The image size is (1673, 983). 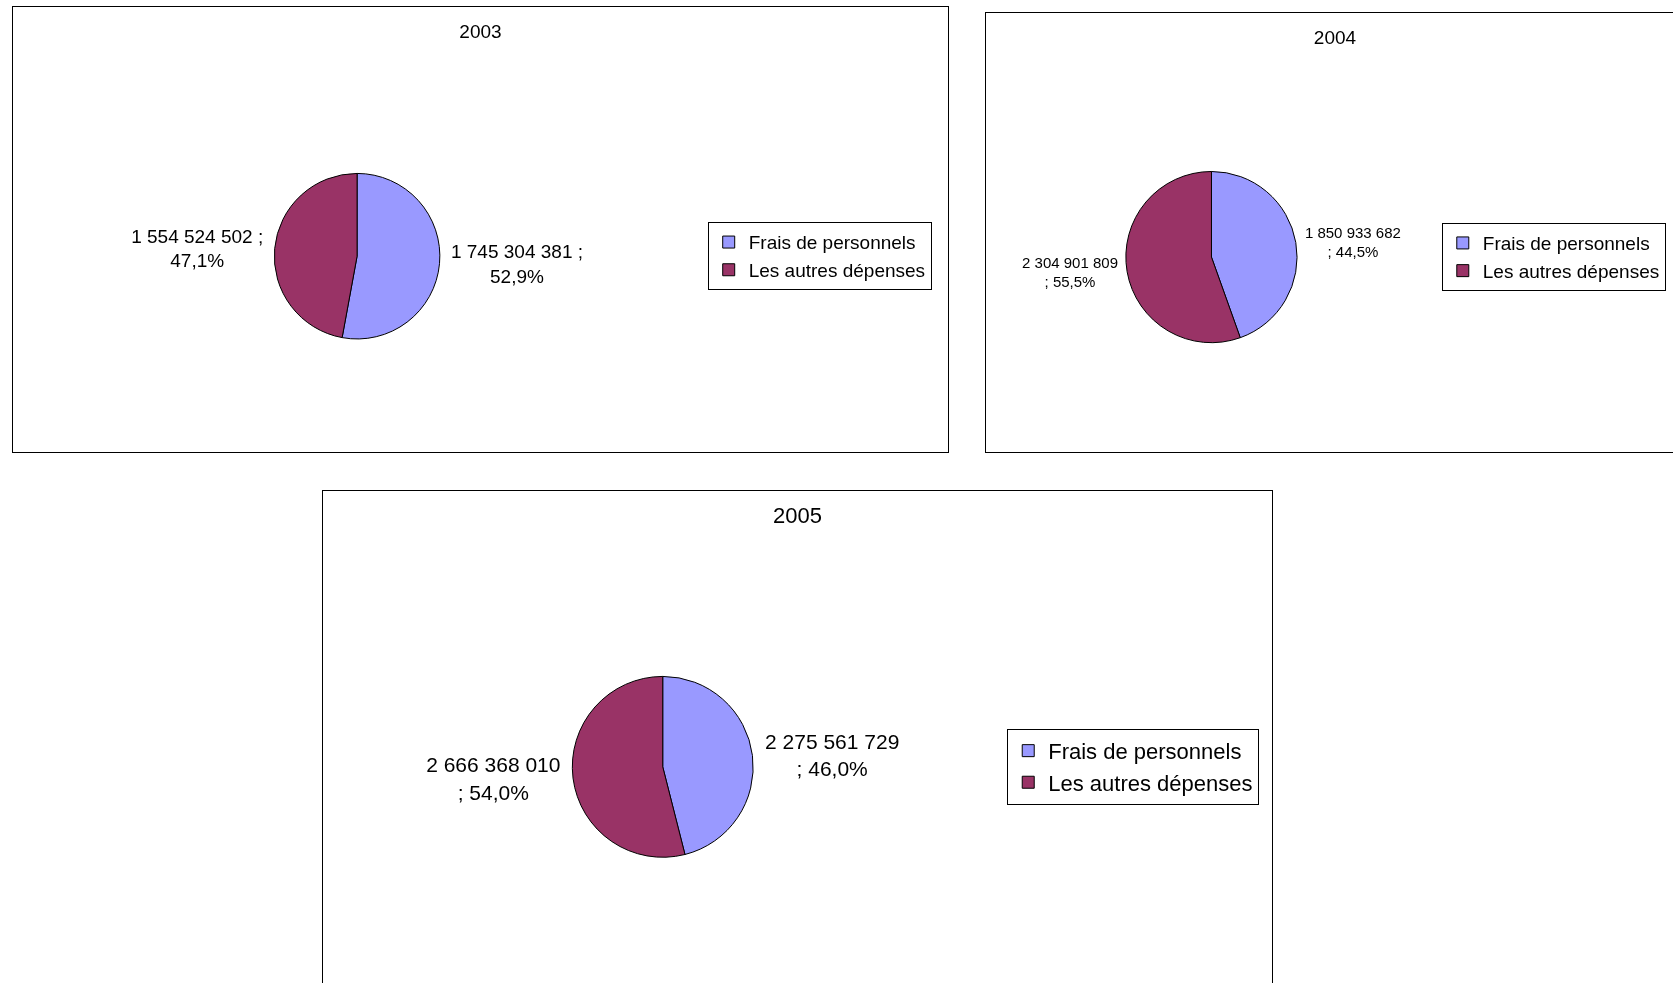 What do you see at coordinates (480, 31) in the screenshot?
I see `chart-title: 2003` at bounding box center [480, 31].